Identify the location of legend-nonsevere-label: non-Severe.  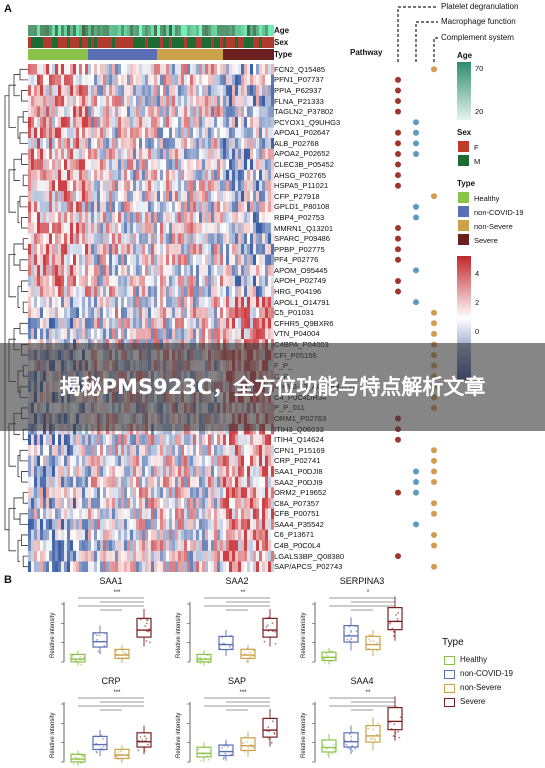
(481, 687).